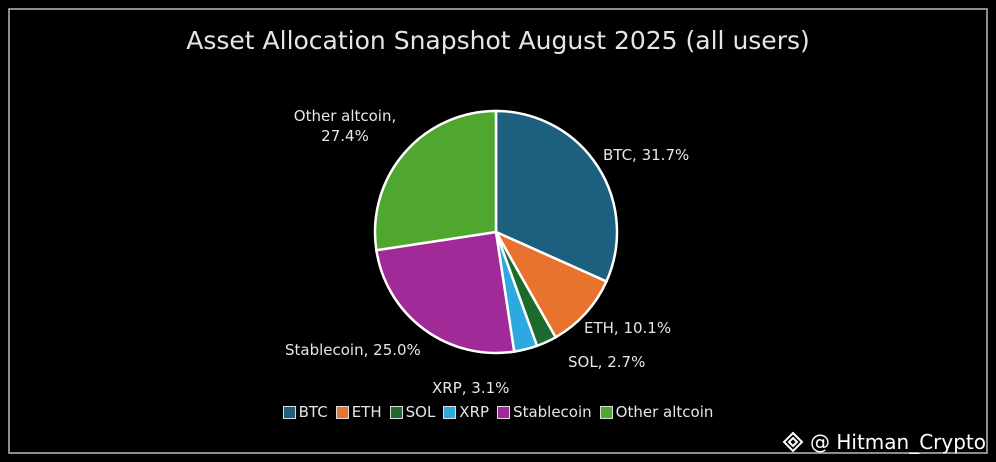 Image resolution: width=996 pixels, height=462 pixels. I want to click on watermark-text: @ Hitman_Crypto, so click(897, 442).